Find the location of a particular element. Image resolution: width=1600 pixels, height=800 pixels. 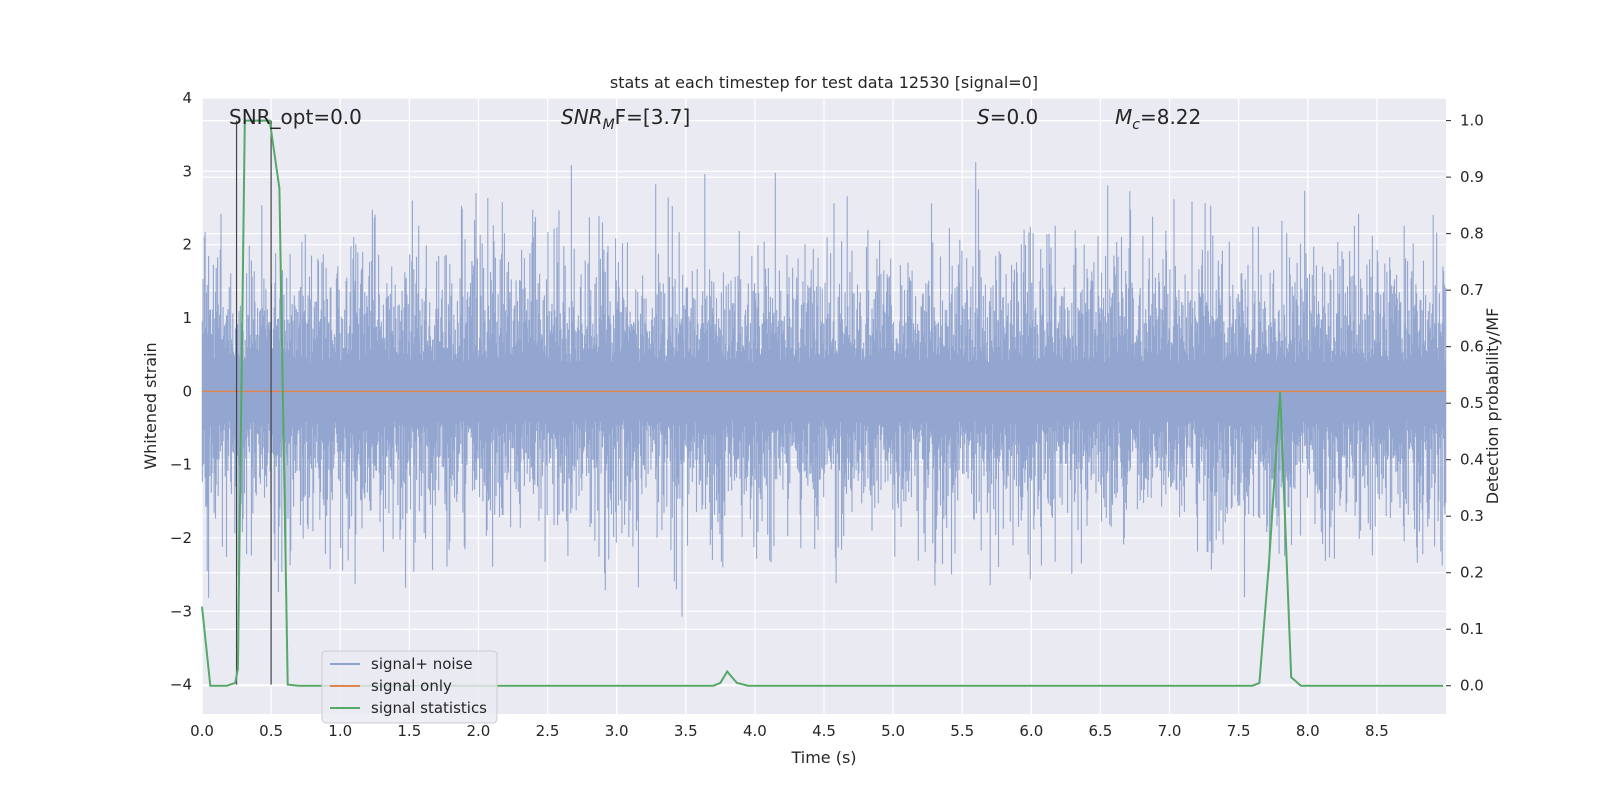

annotation-s: S=0.0 is located at coordinates (1007, 117).